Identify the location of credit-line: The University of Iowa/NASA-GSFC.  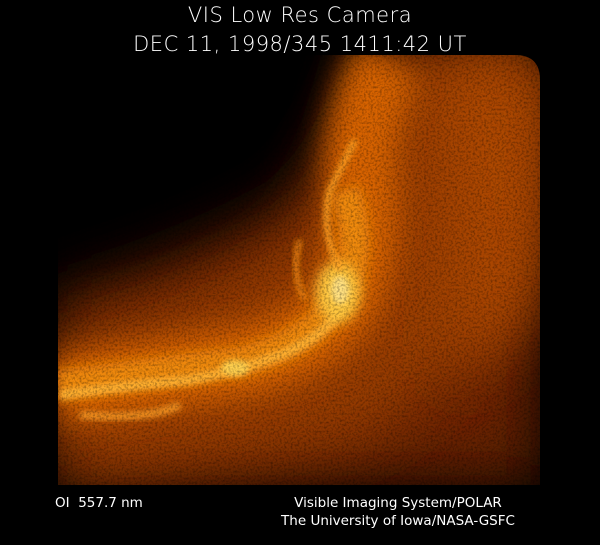
(397, 521).